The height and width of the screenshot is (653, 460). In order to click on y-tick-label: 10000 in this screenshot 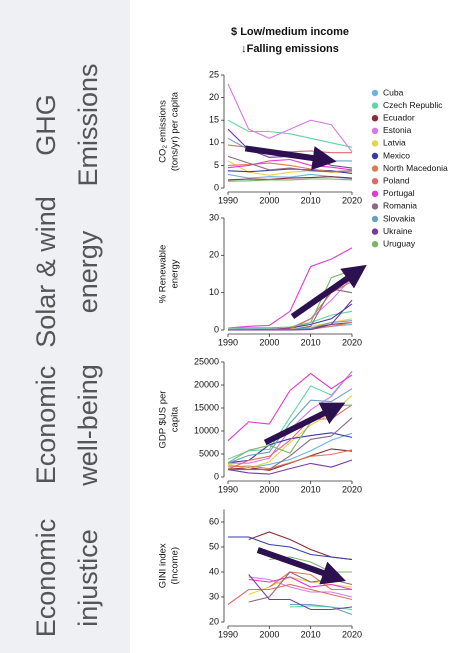, I will do `click(206, 430)`.